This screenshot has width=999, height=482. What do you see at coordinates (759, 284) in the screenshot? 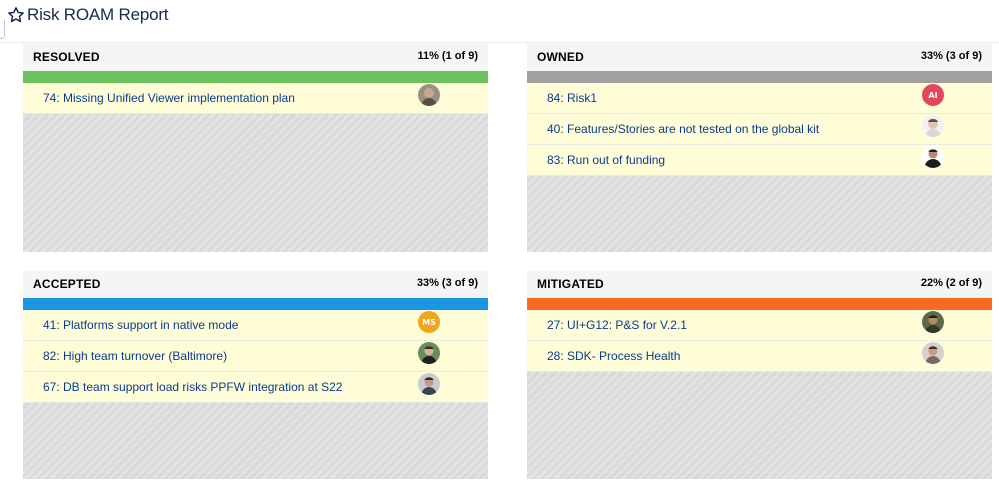
I see `panel-header: MITIGATED 22% (2 of 9)` at bounding box center [759, 284].